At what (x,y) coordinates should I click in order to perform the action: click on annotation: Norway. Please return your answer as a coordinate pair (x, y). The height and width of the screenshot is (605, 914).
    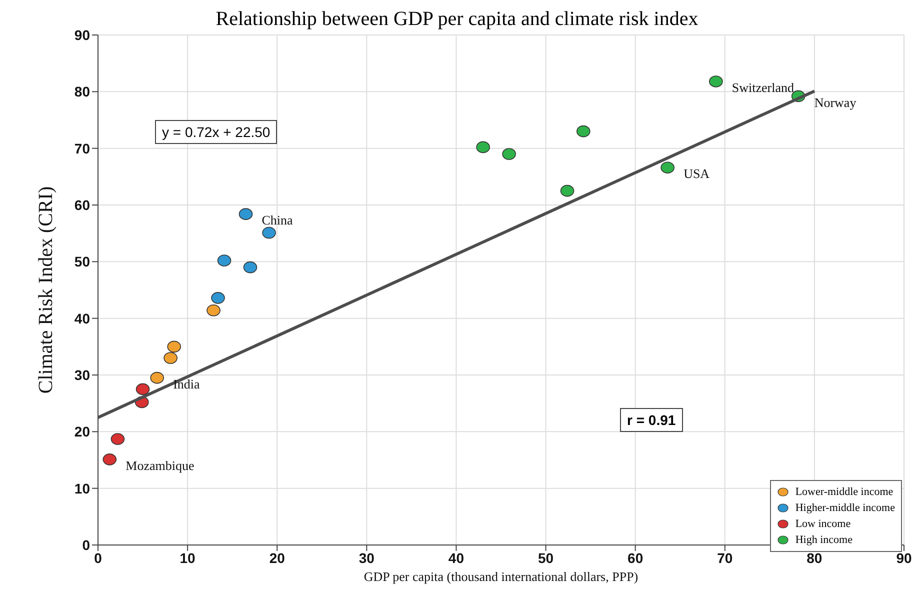
    Looking at the image, I should click on (835, 102).